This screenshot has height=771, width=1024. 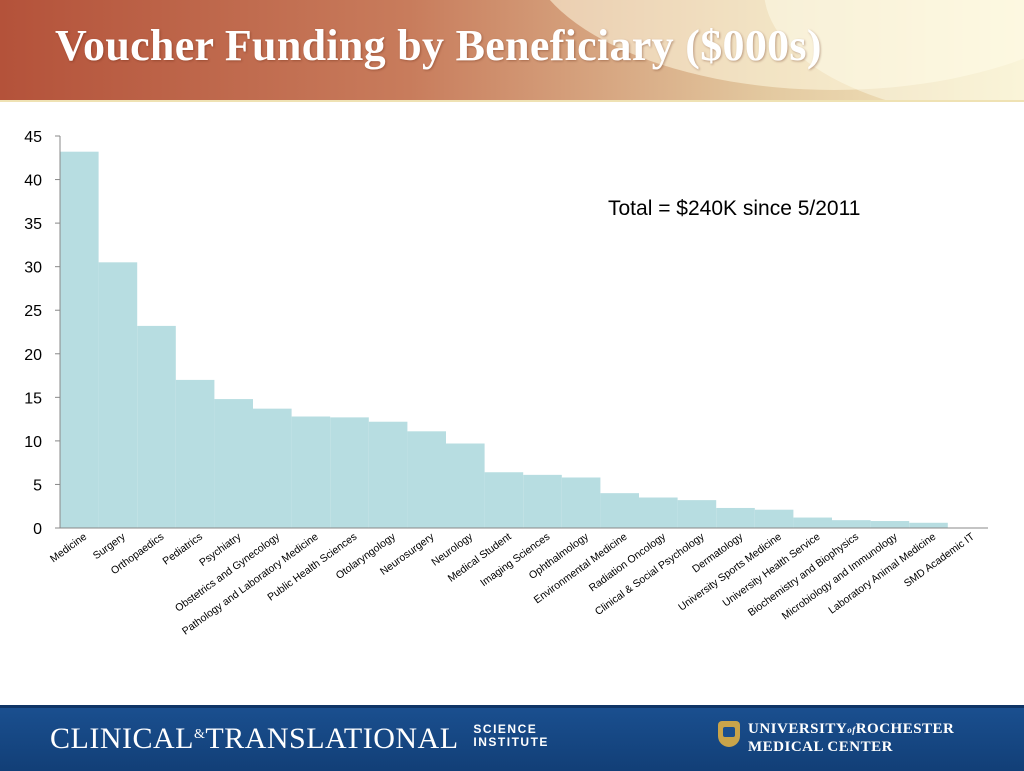 What do you see at coordinates (33, 137) in the screenshot?
I see `y-tick-label: 45` at bounding box center [33, 137].